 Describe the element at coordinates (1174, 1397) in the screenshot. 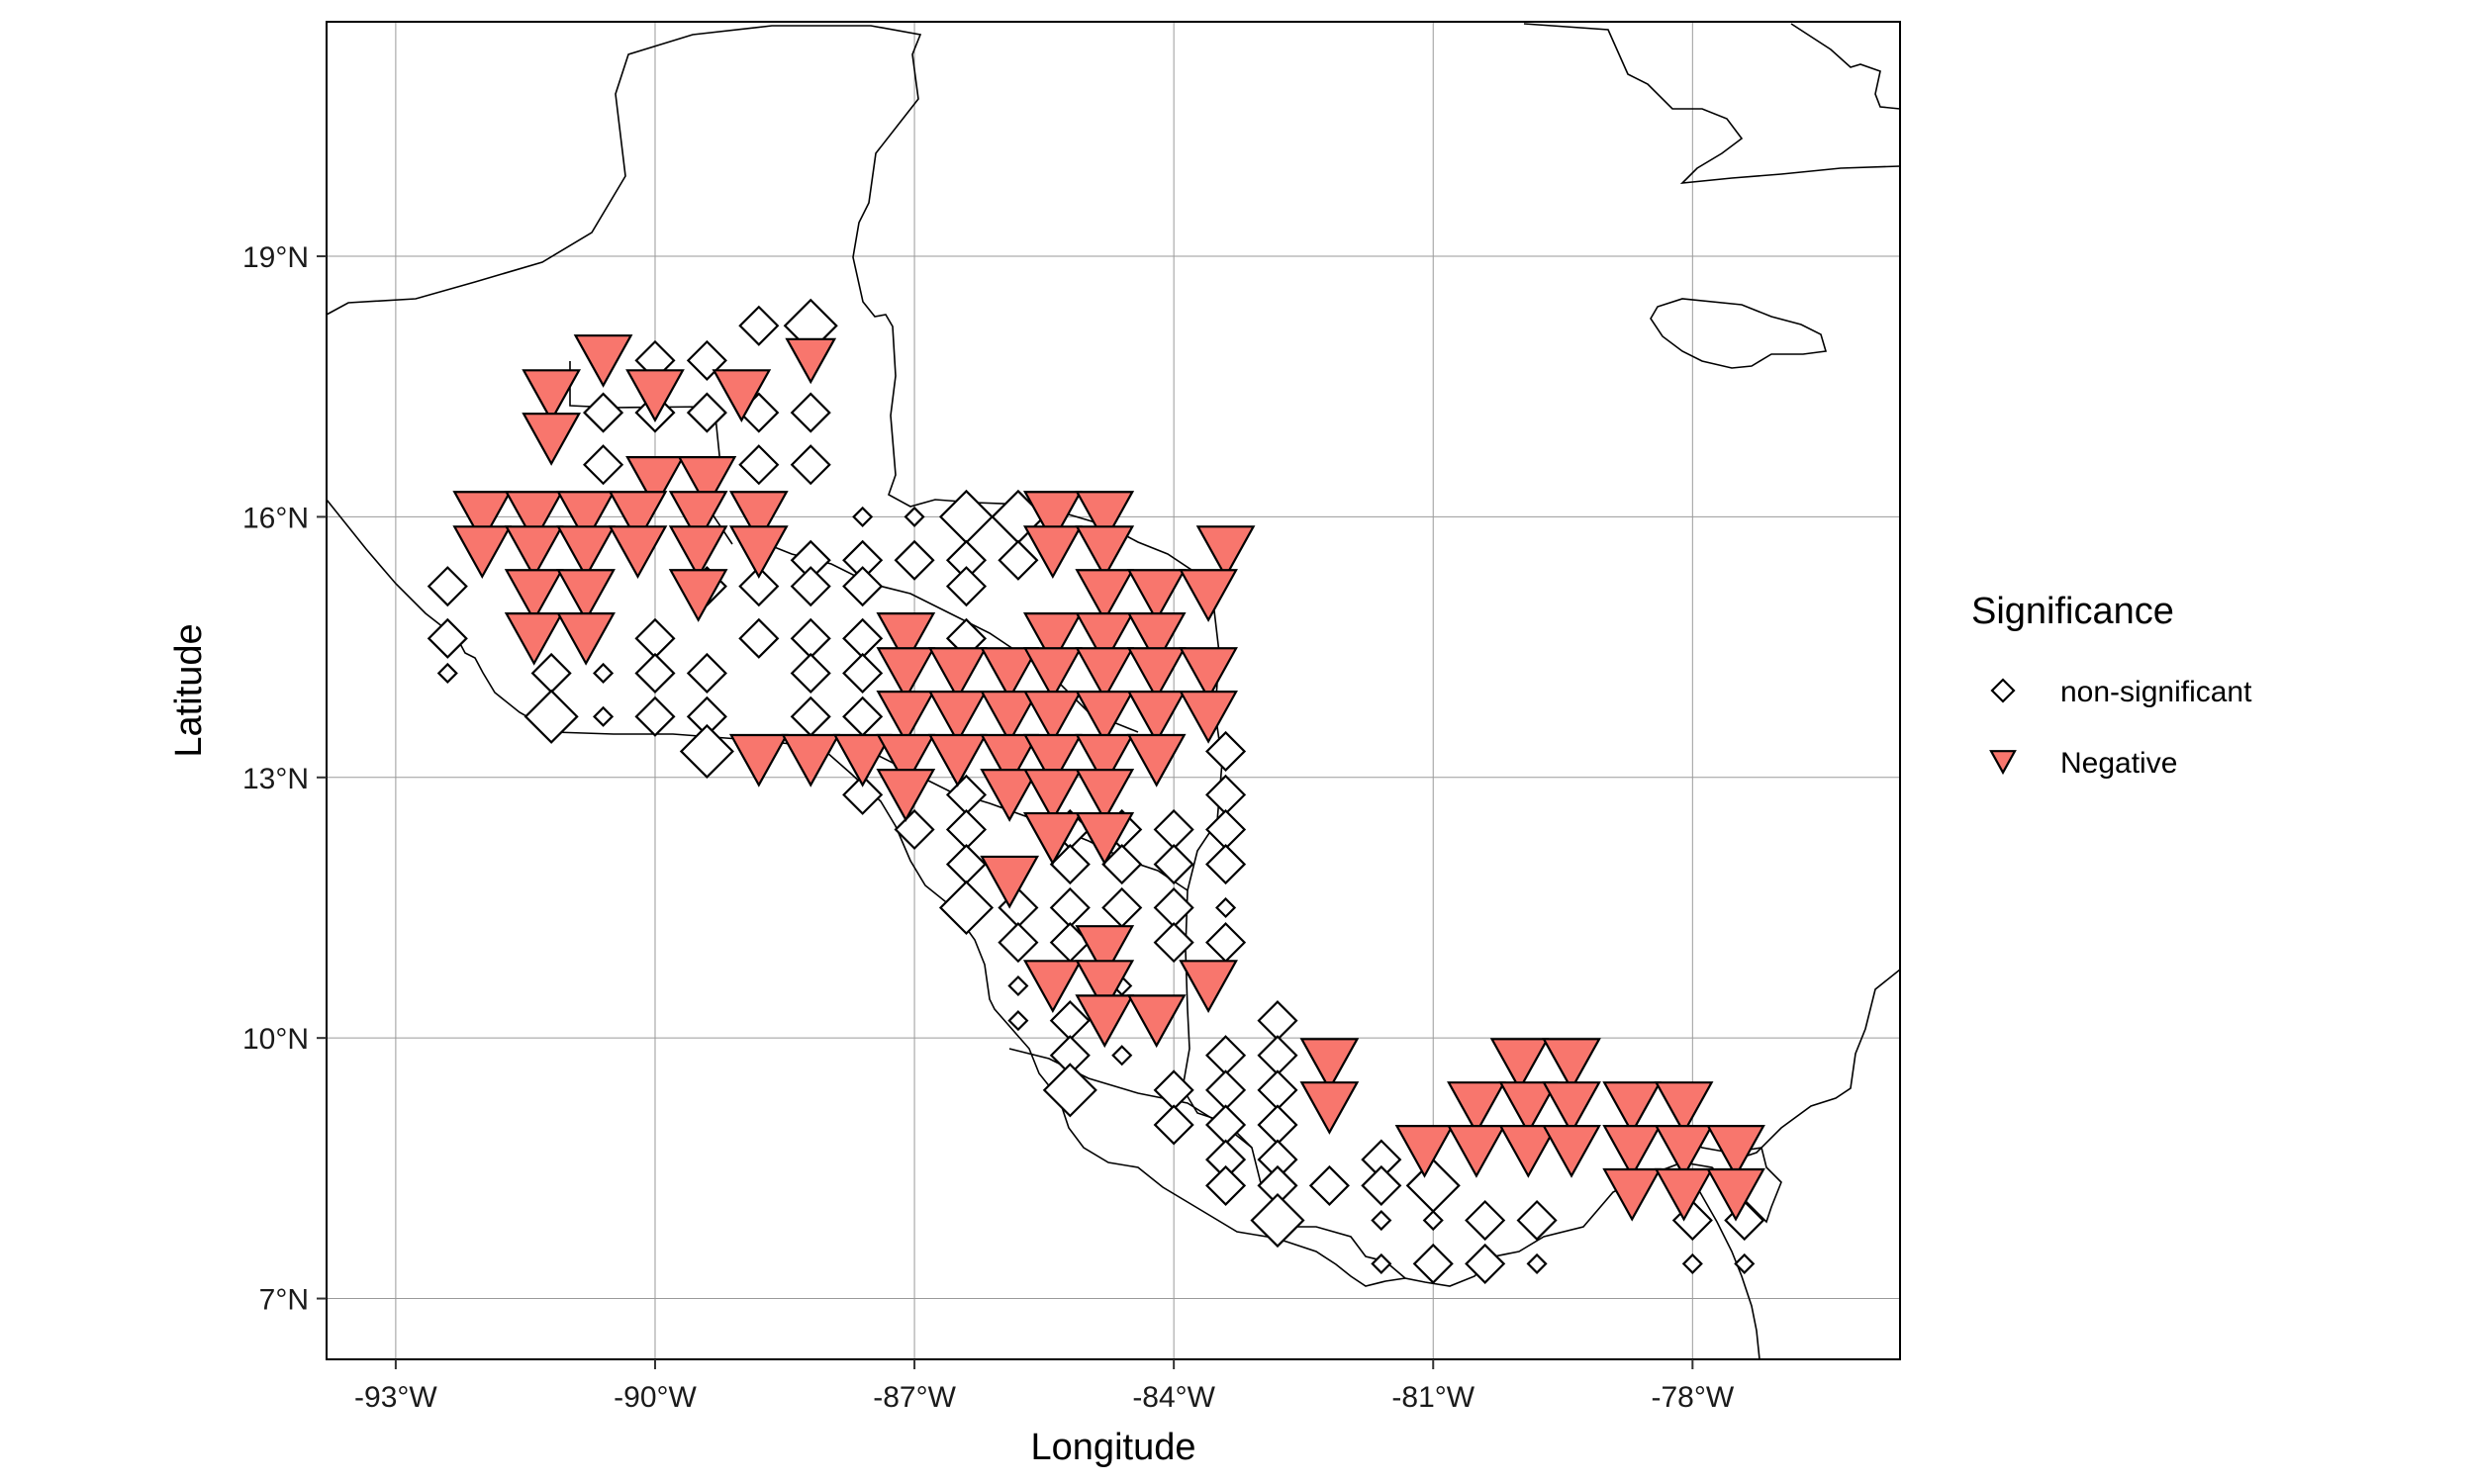

I see `x-tick-label: -84°W` at that location.